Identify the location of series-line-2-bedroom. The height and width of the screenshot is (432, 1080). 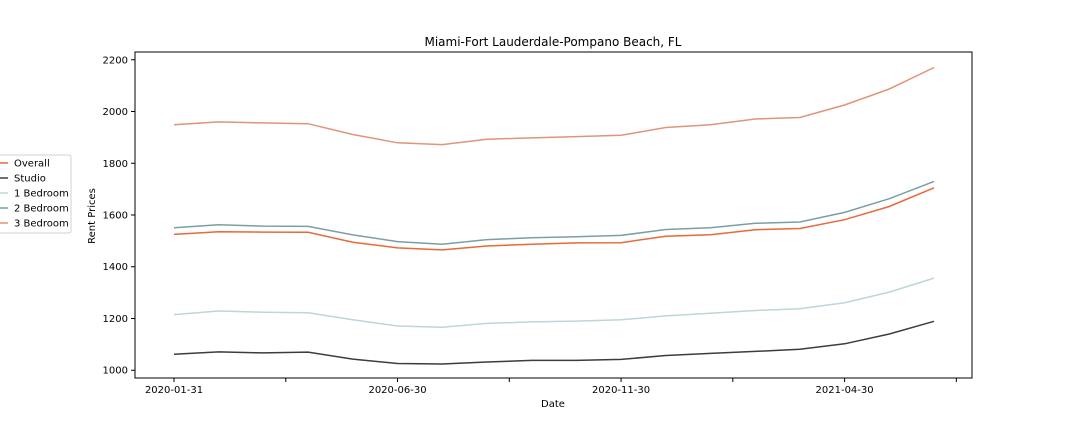
(554, 212).